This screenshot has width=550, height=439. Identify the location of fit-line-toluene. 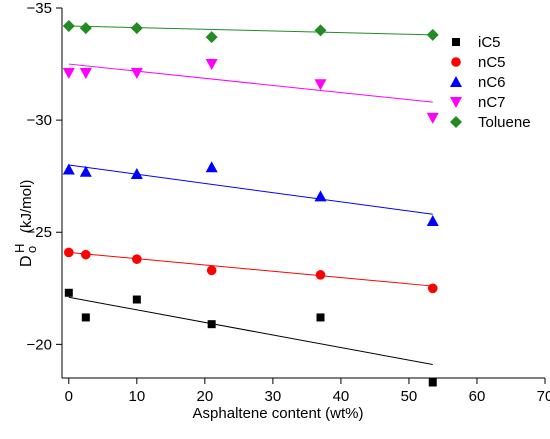
(250, 30).